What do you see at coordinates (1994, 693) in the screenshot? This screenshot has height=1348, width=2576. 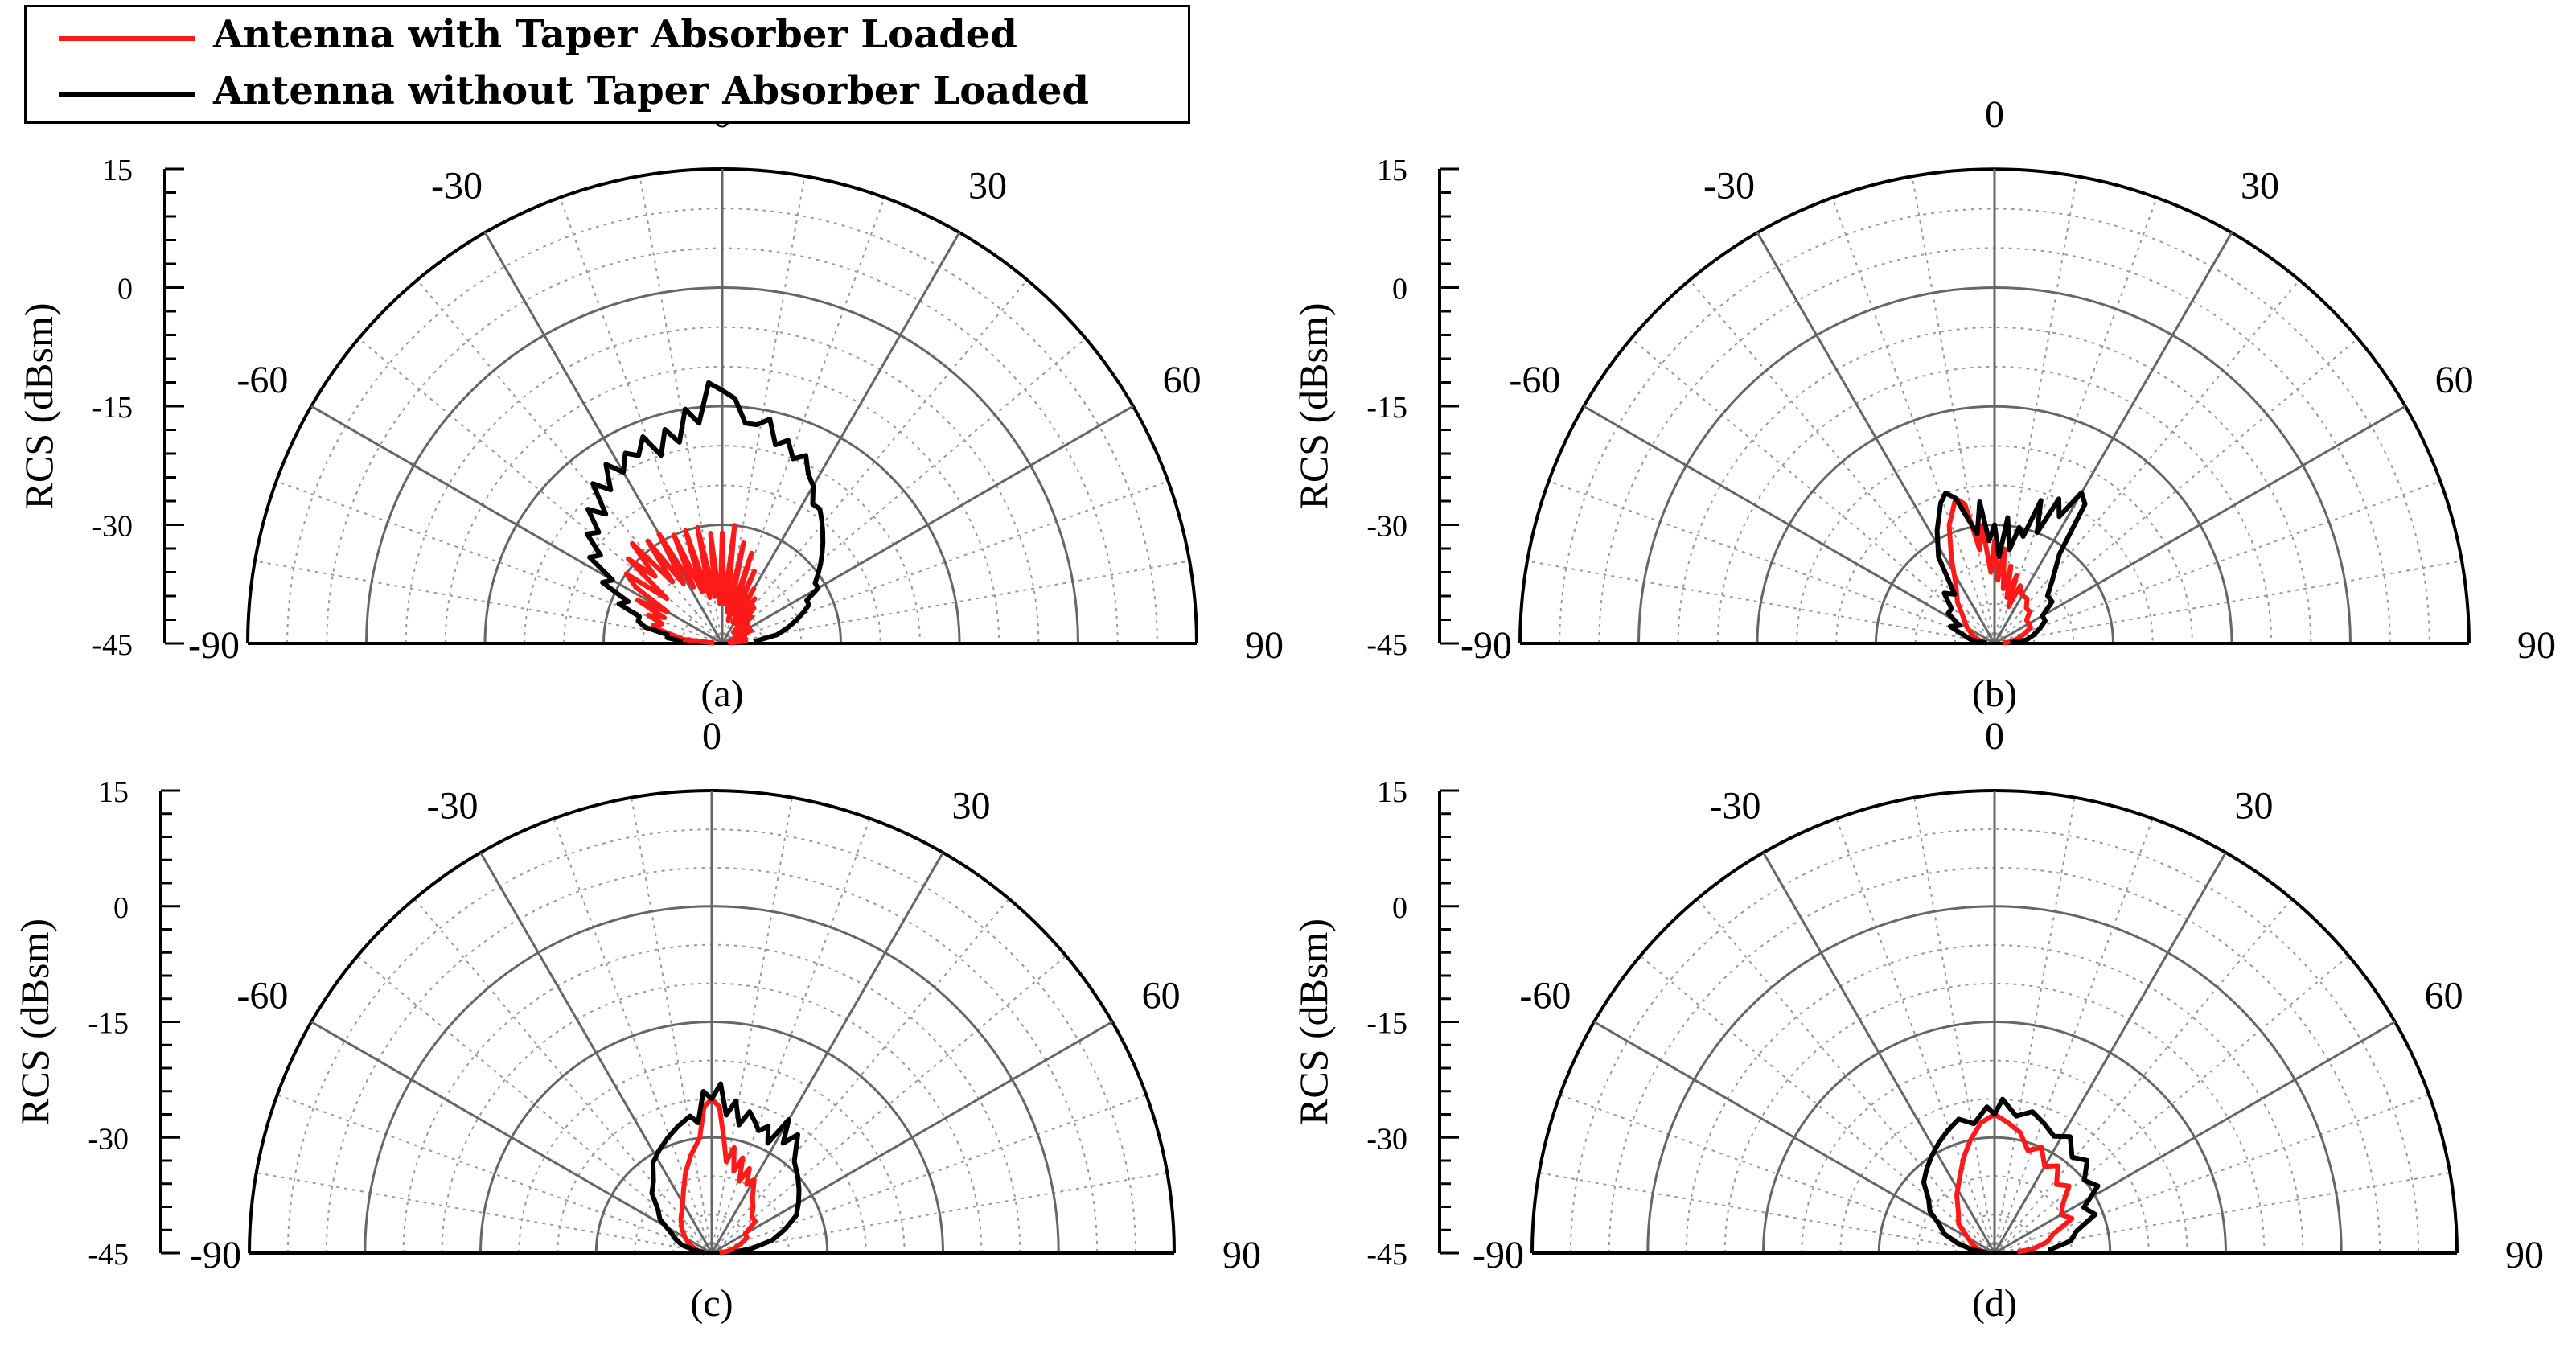 I see `subplot-caption: (b)` at bounding box center [1994, 693].